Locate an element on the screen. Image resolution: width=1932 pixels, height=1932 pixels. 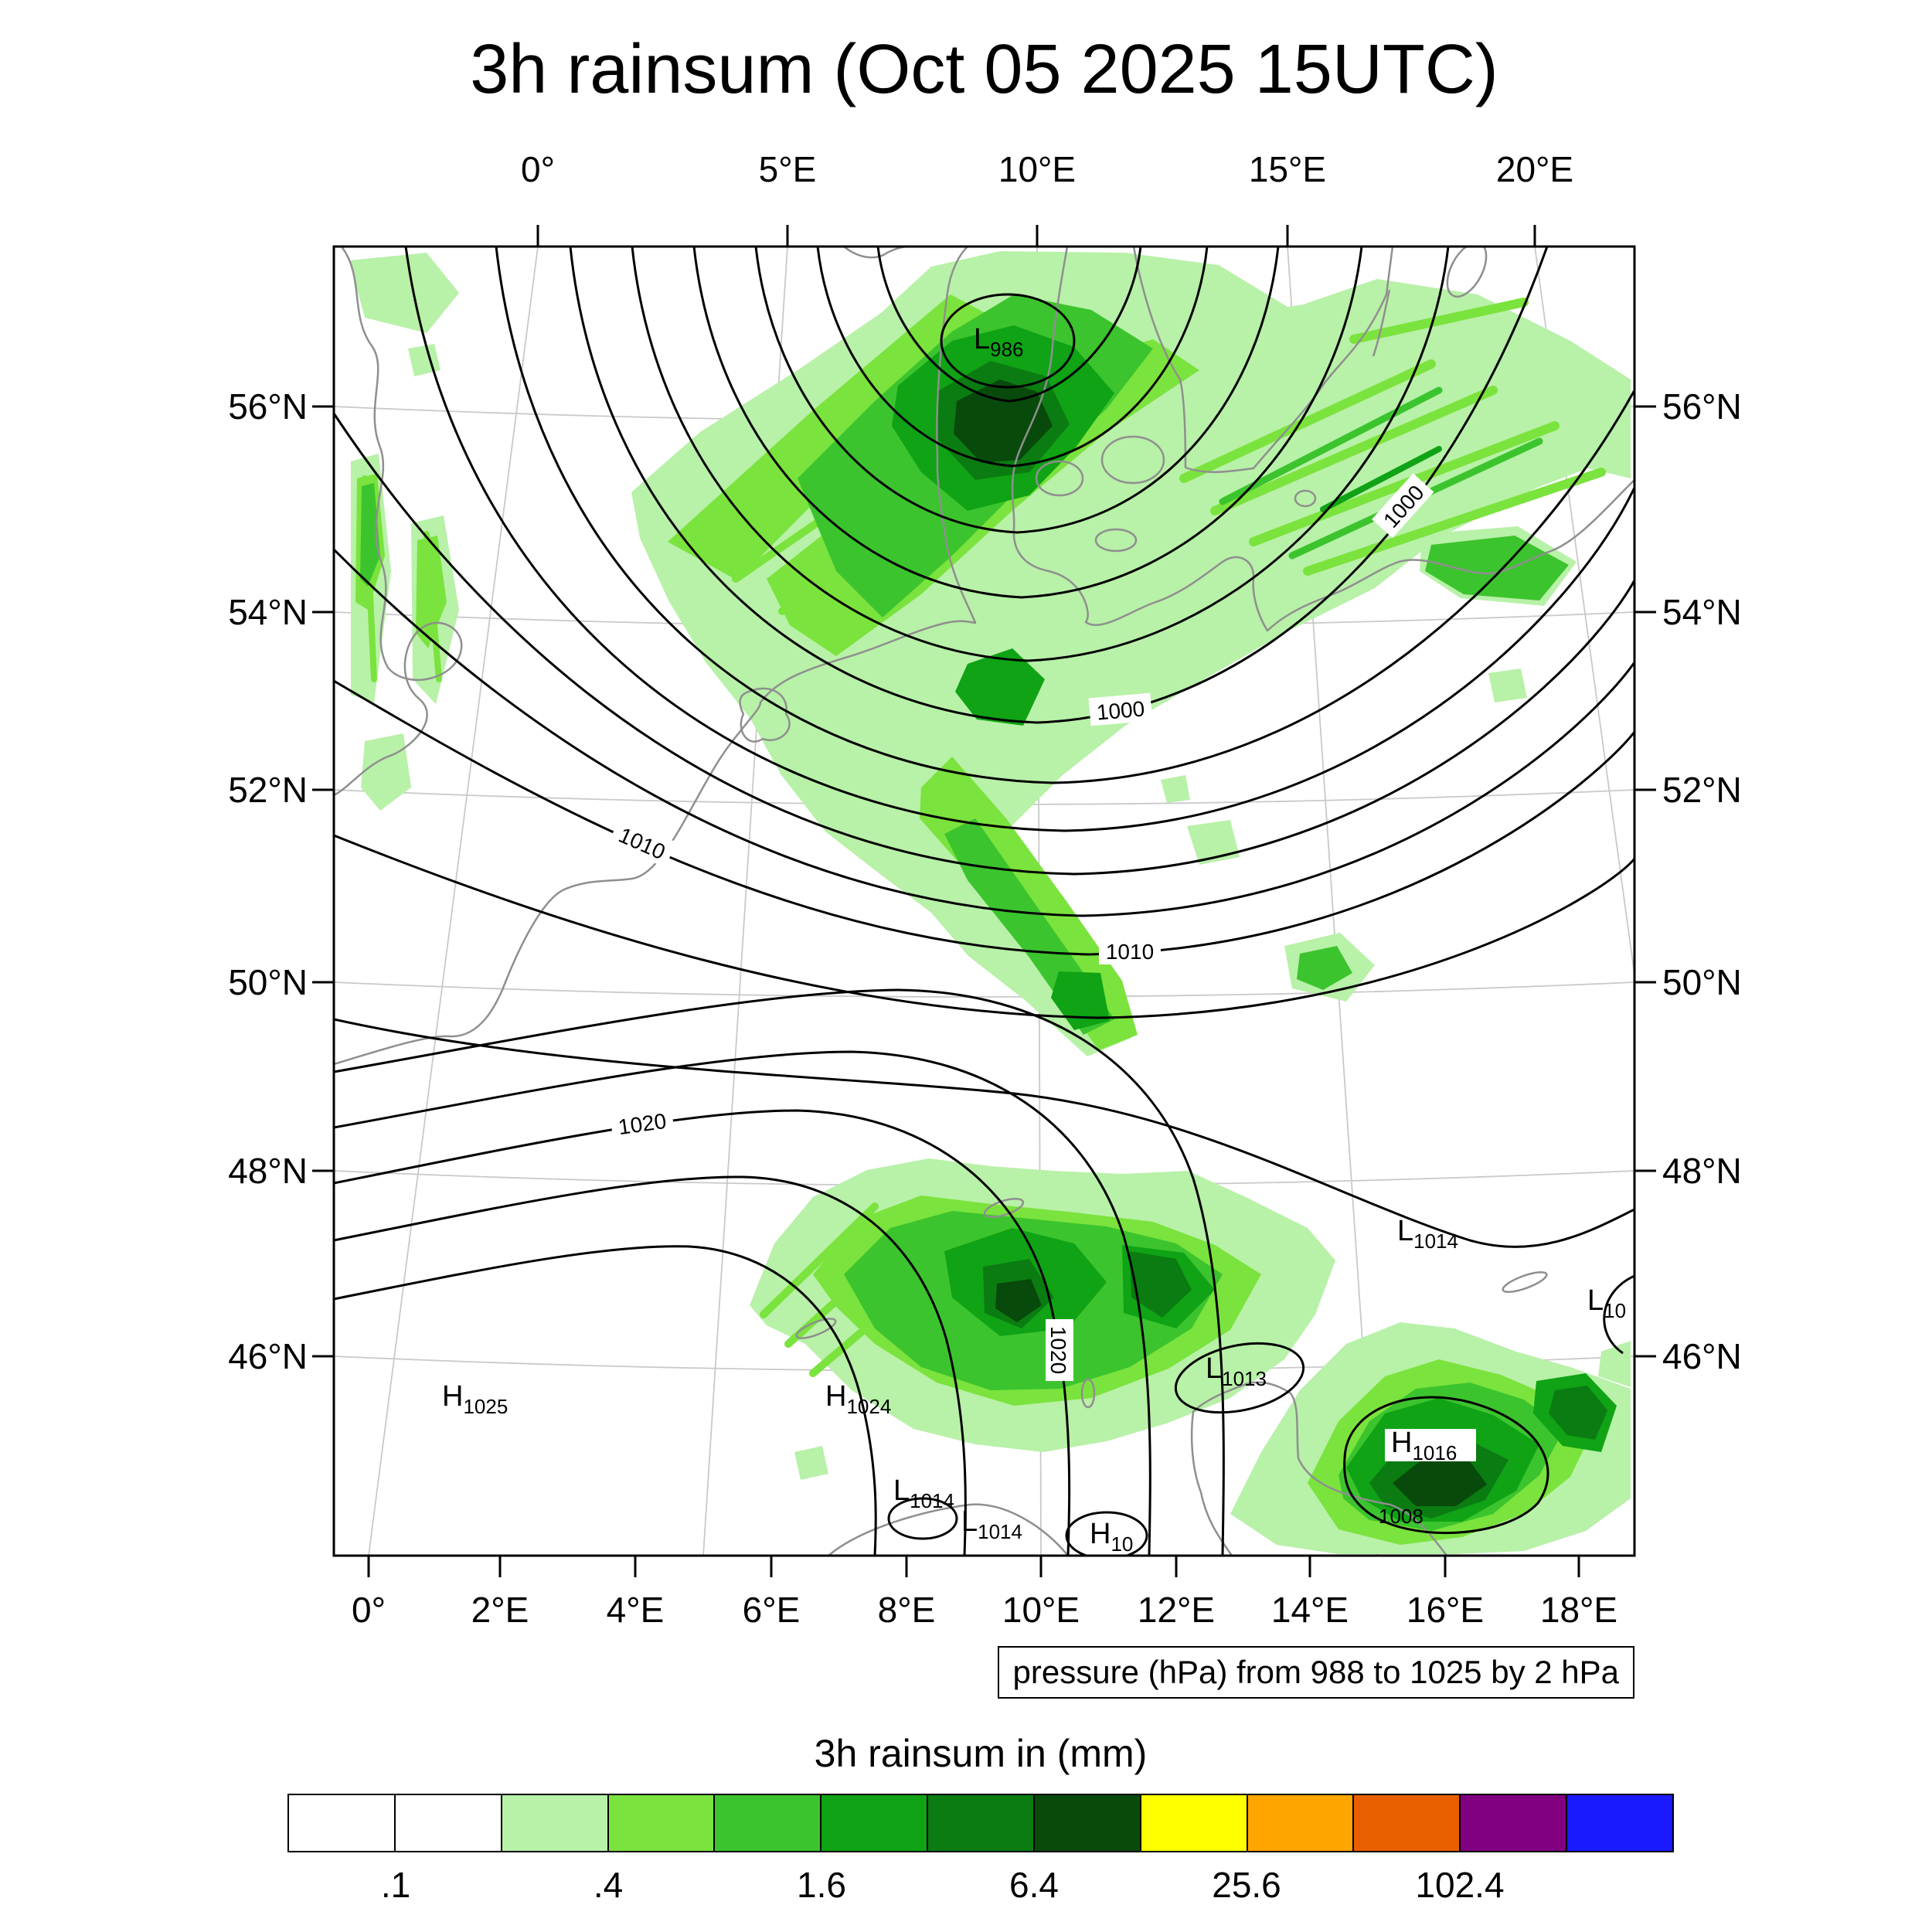
pressure-center-label: L1013 is located at coordinates (1236, 1371).